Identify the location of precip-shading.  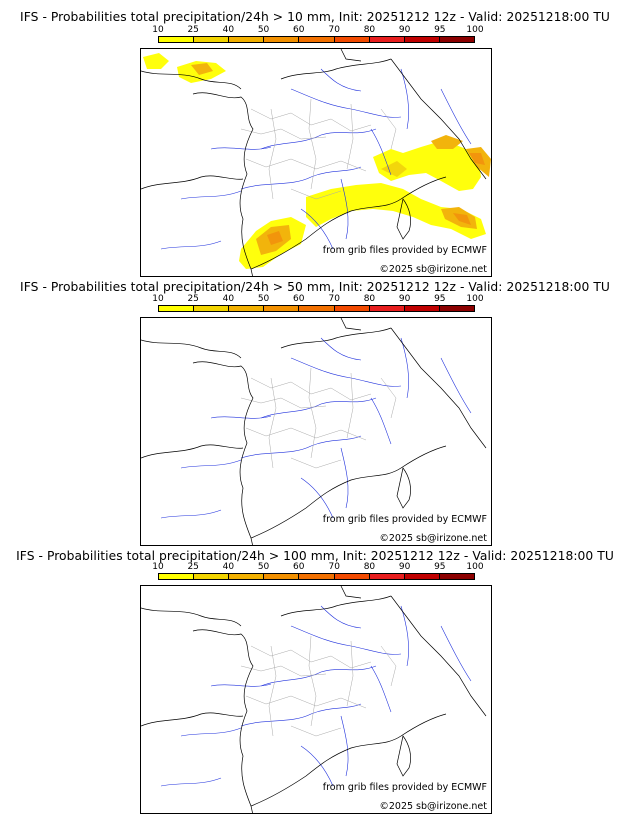
(317, 161).